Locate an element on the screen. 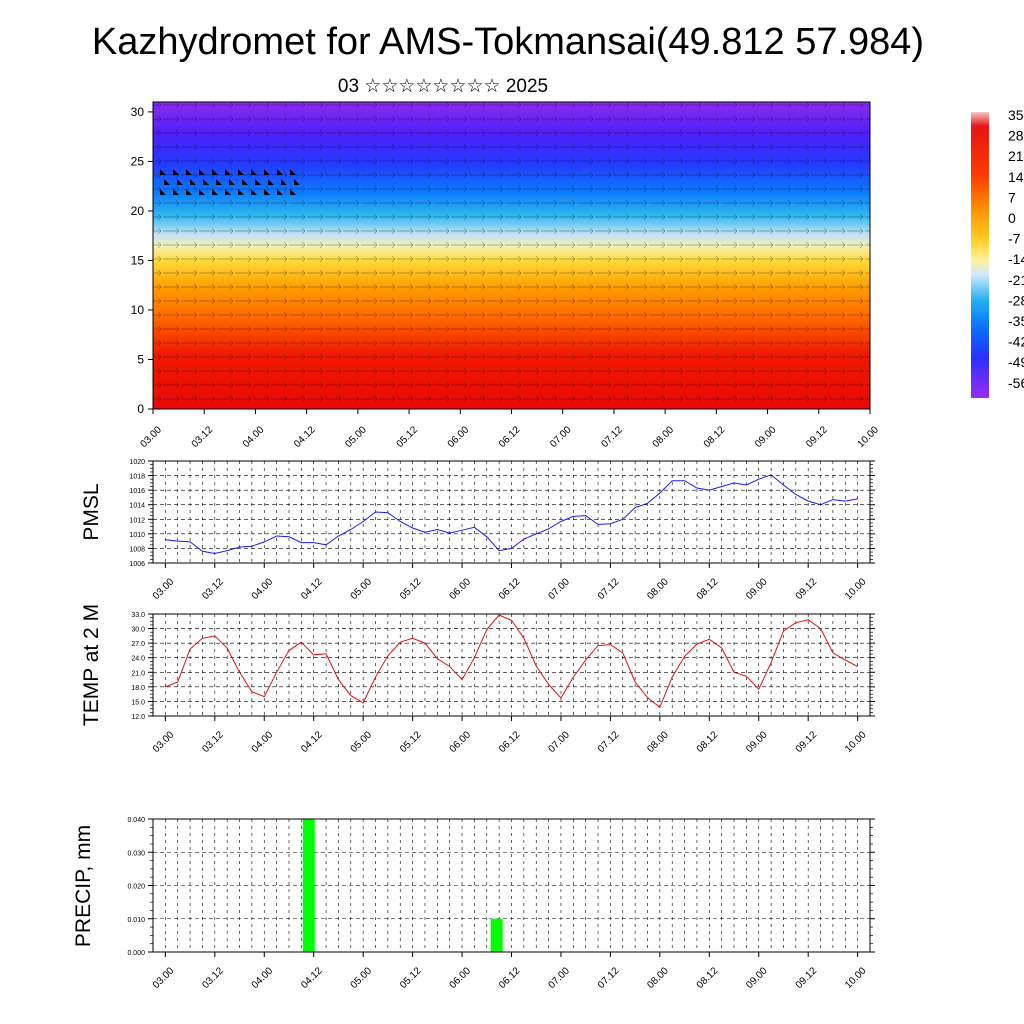 Image resolution: width=1024 pixels, height=1024 pixels. pmsl-x-tick-label: 07.00 is located at coordinates (559, 589).